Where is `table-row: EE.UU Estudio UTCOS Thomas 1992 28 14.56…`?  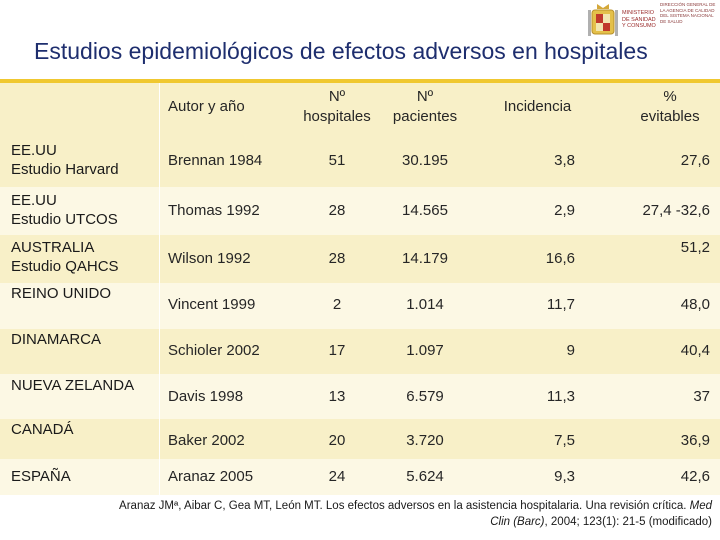
table-row: EE.UU Estudio UTCOS Thomas 1992 28 14.56… is located at coordinates (360, 211).